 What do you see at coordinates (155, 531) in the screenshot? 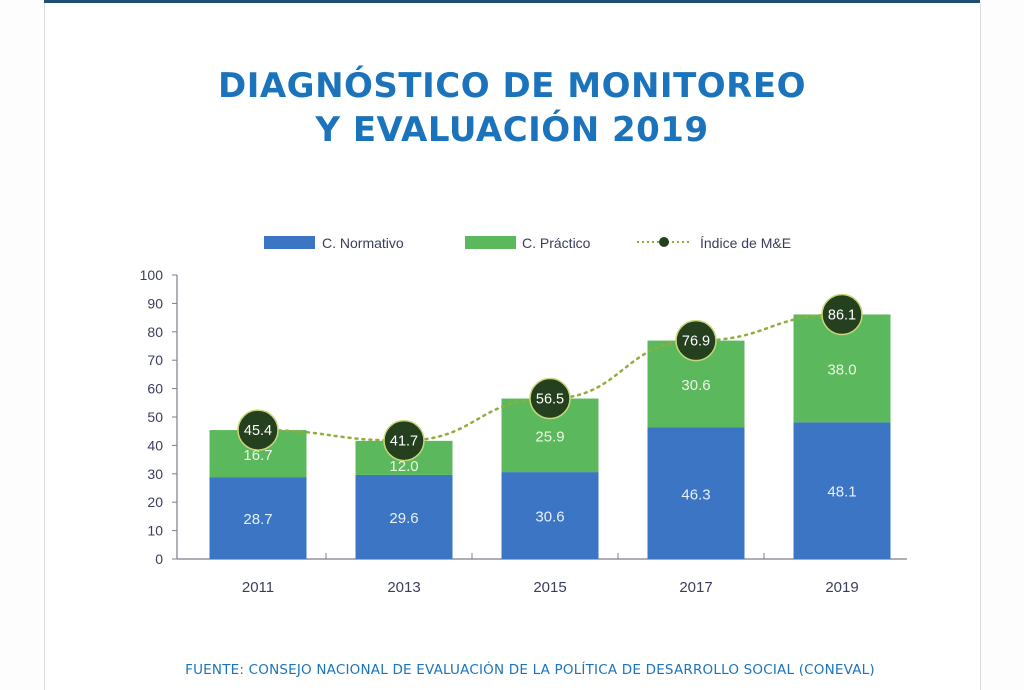
I see `y-tick-label: 10` at bounding box center [155, 531].